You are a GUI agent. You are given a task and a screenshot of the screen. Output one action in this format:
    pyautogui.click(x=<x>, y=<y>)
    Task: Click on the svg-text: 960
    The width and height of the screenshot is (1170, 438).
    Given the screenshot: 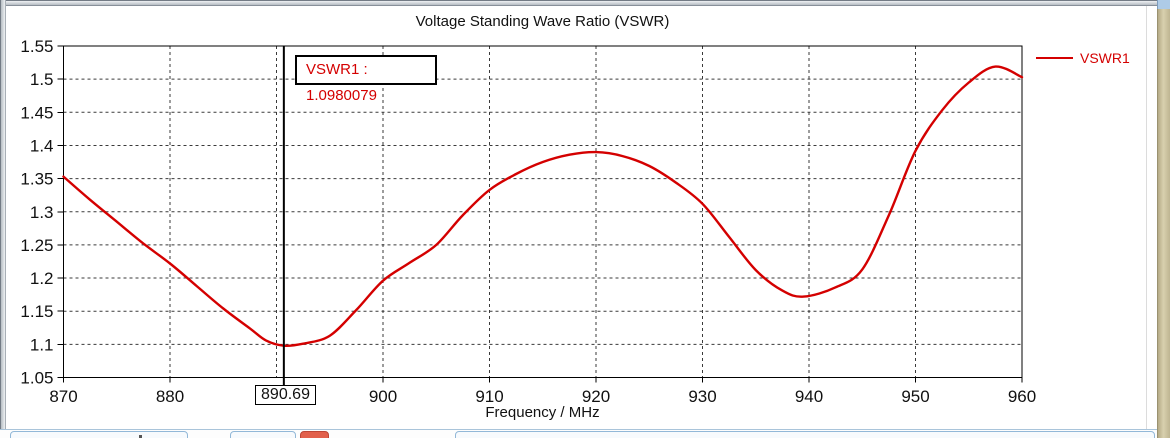 What is the action you would take?
    pyautogui.click(x=1022, y=396)
    